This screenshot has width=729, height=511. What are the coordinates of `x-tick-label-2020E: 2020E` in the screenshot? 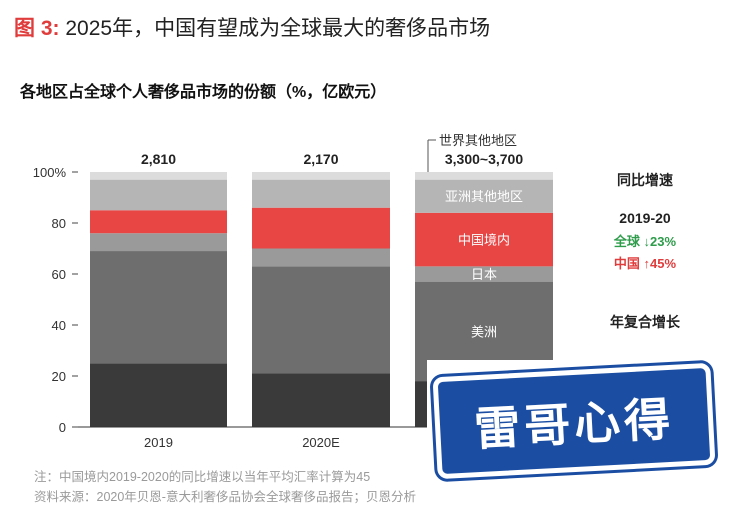 It's located at (321, 442).